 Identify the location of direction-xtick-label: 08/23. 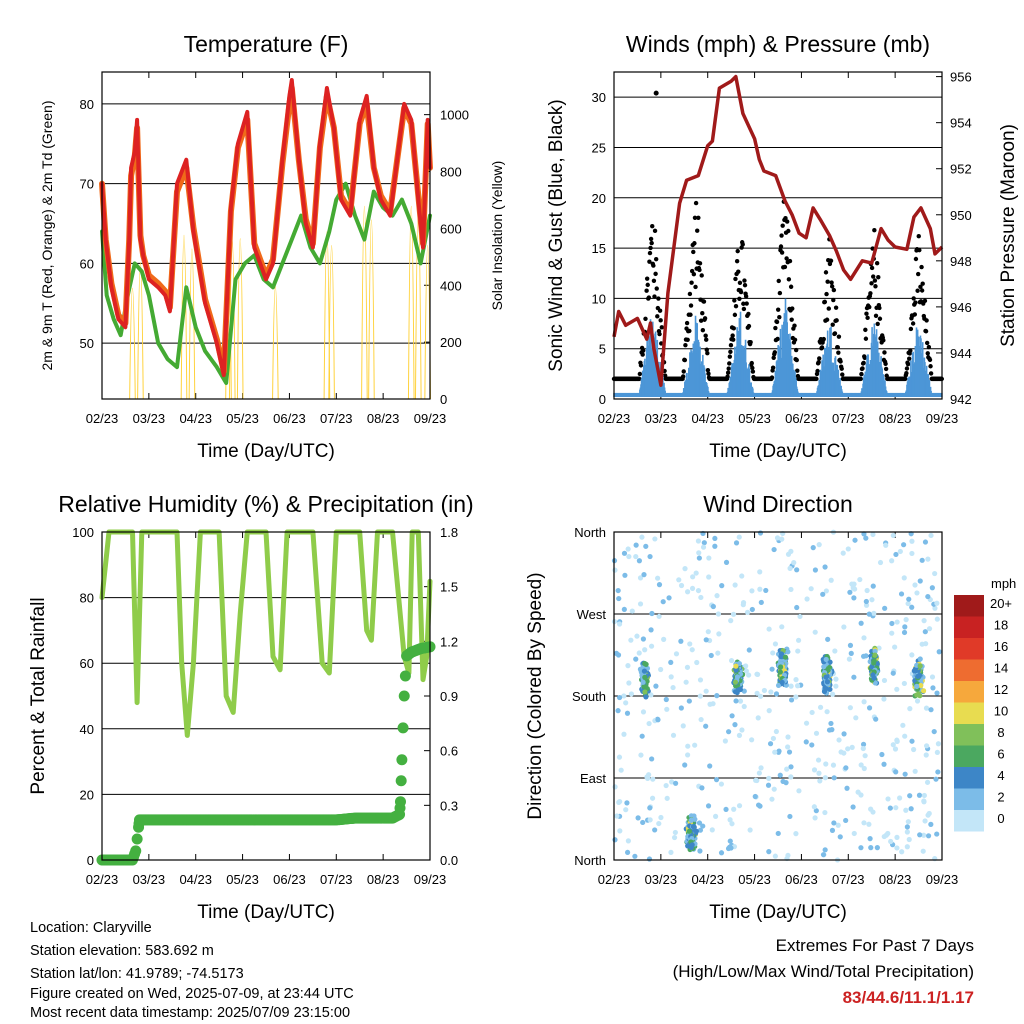
(895, 879).